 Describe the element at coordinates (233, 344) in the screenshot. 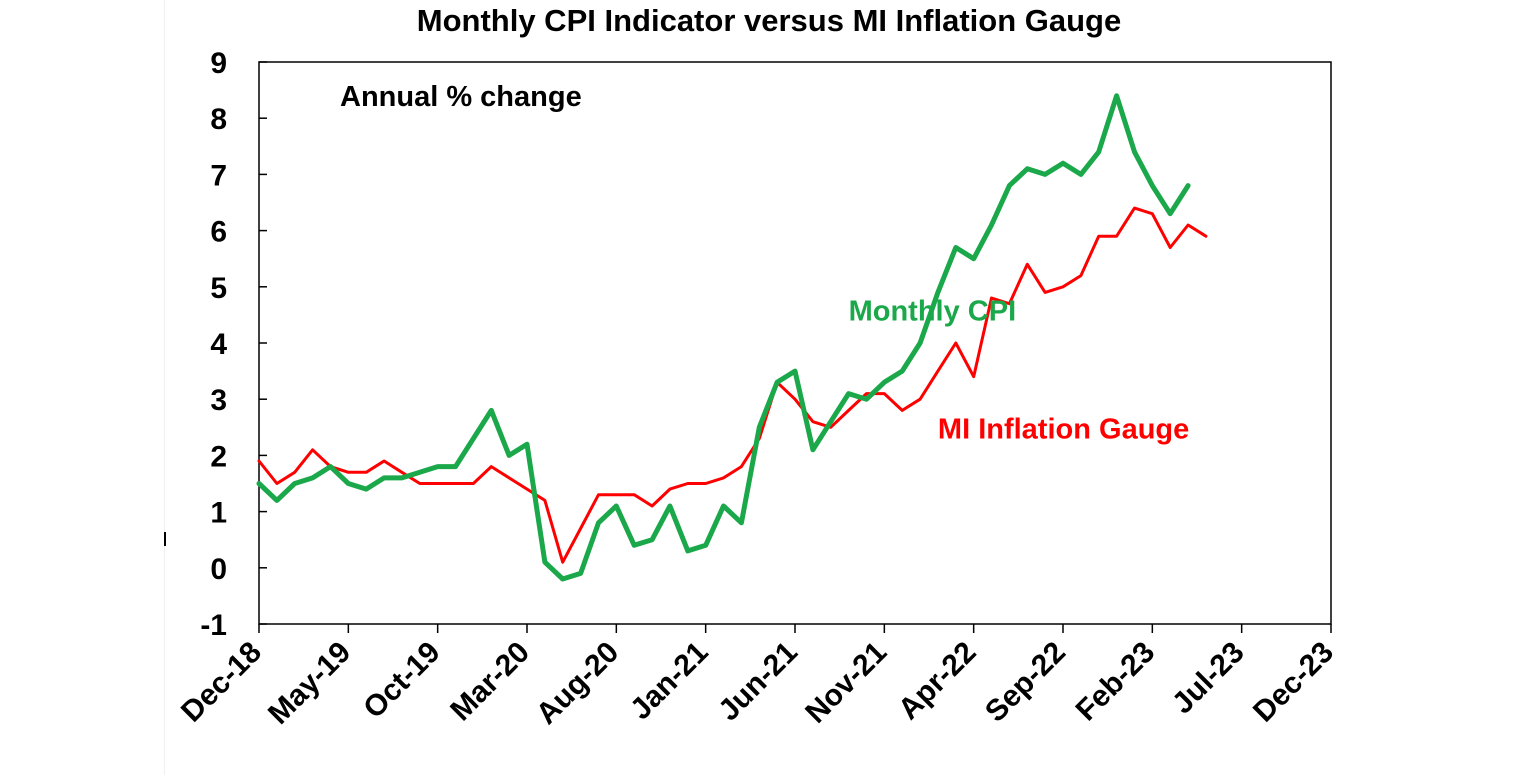

I see `y-axis: -1 0 1 2 3 4 5 6 7 8 9` at that location.